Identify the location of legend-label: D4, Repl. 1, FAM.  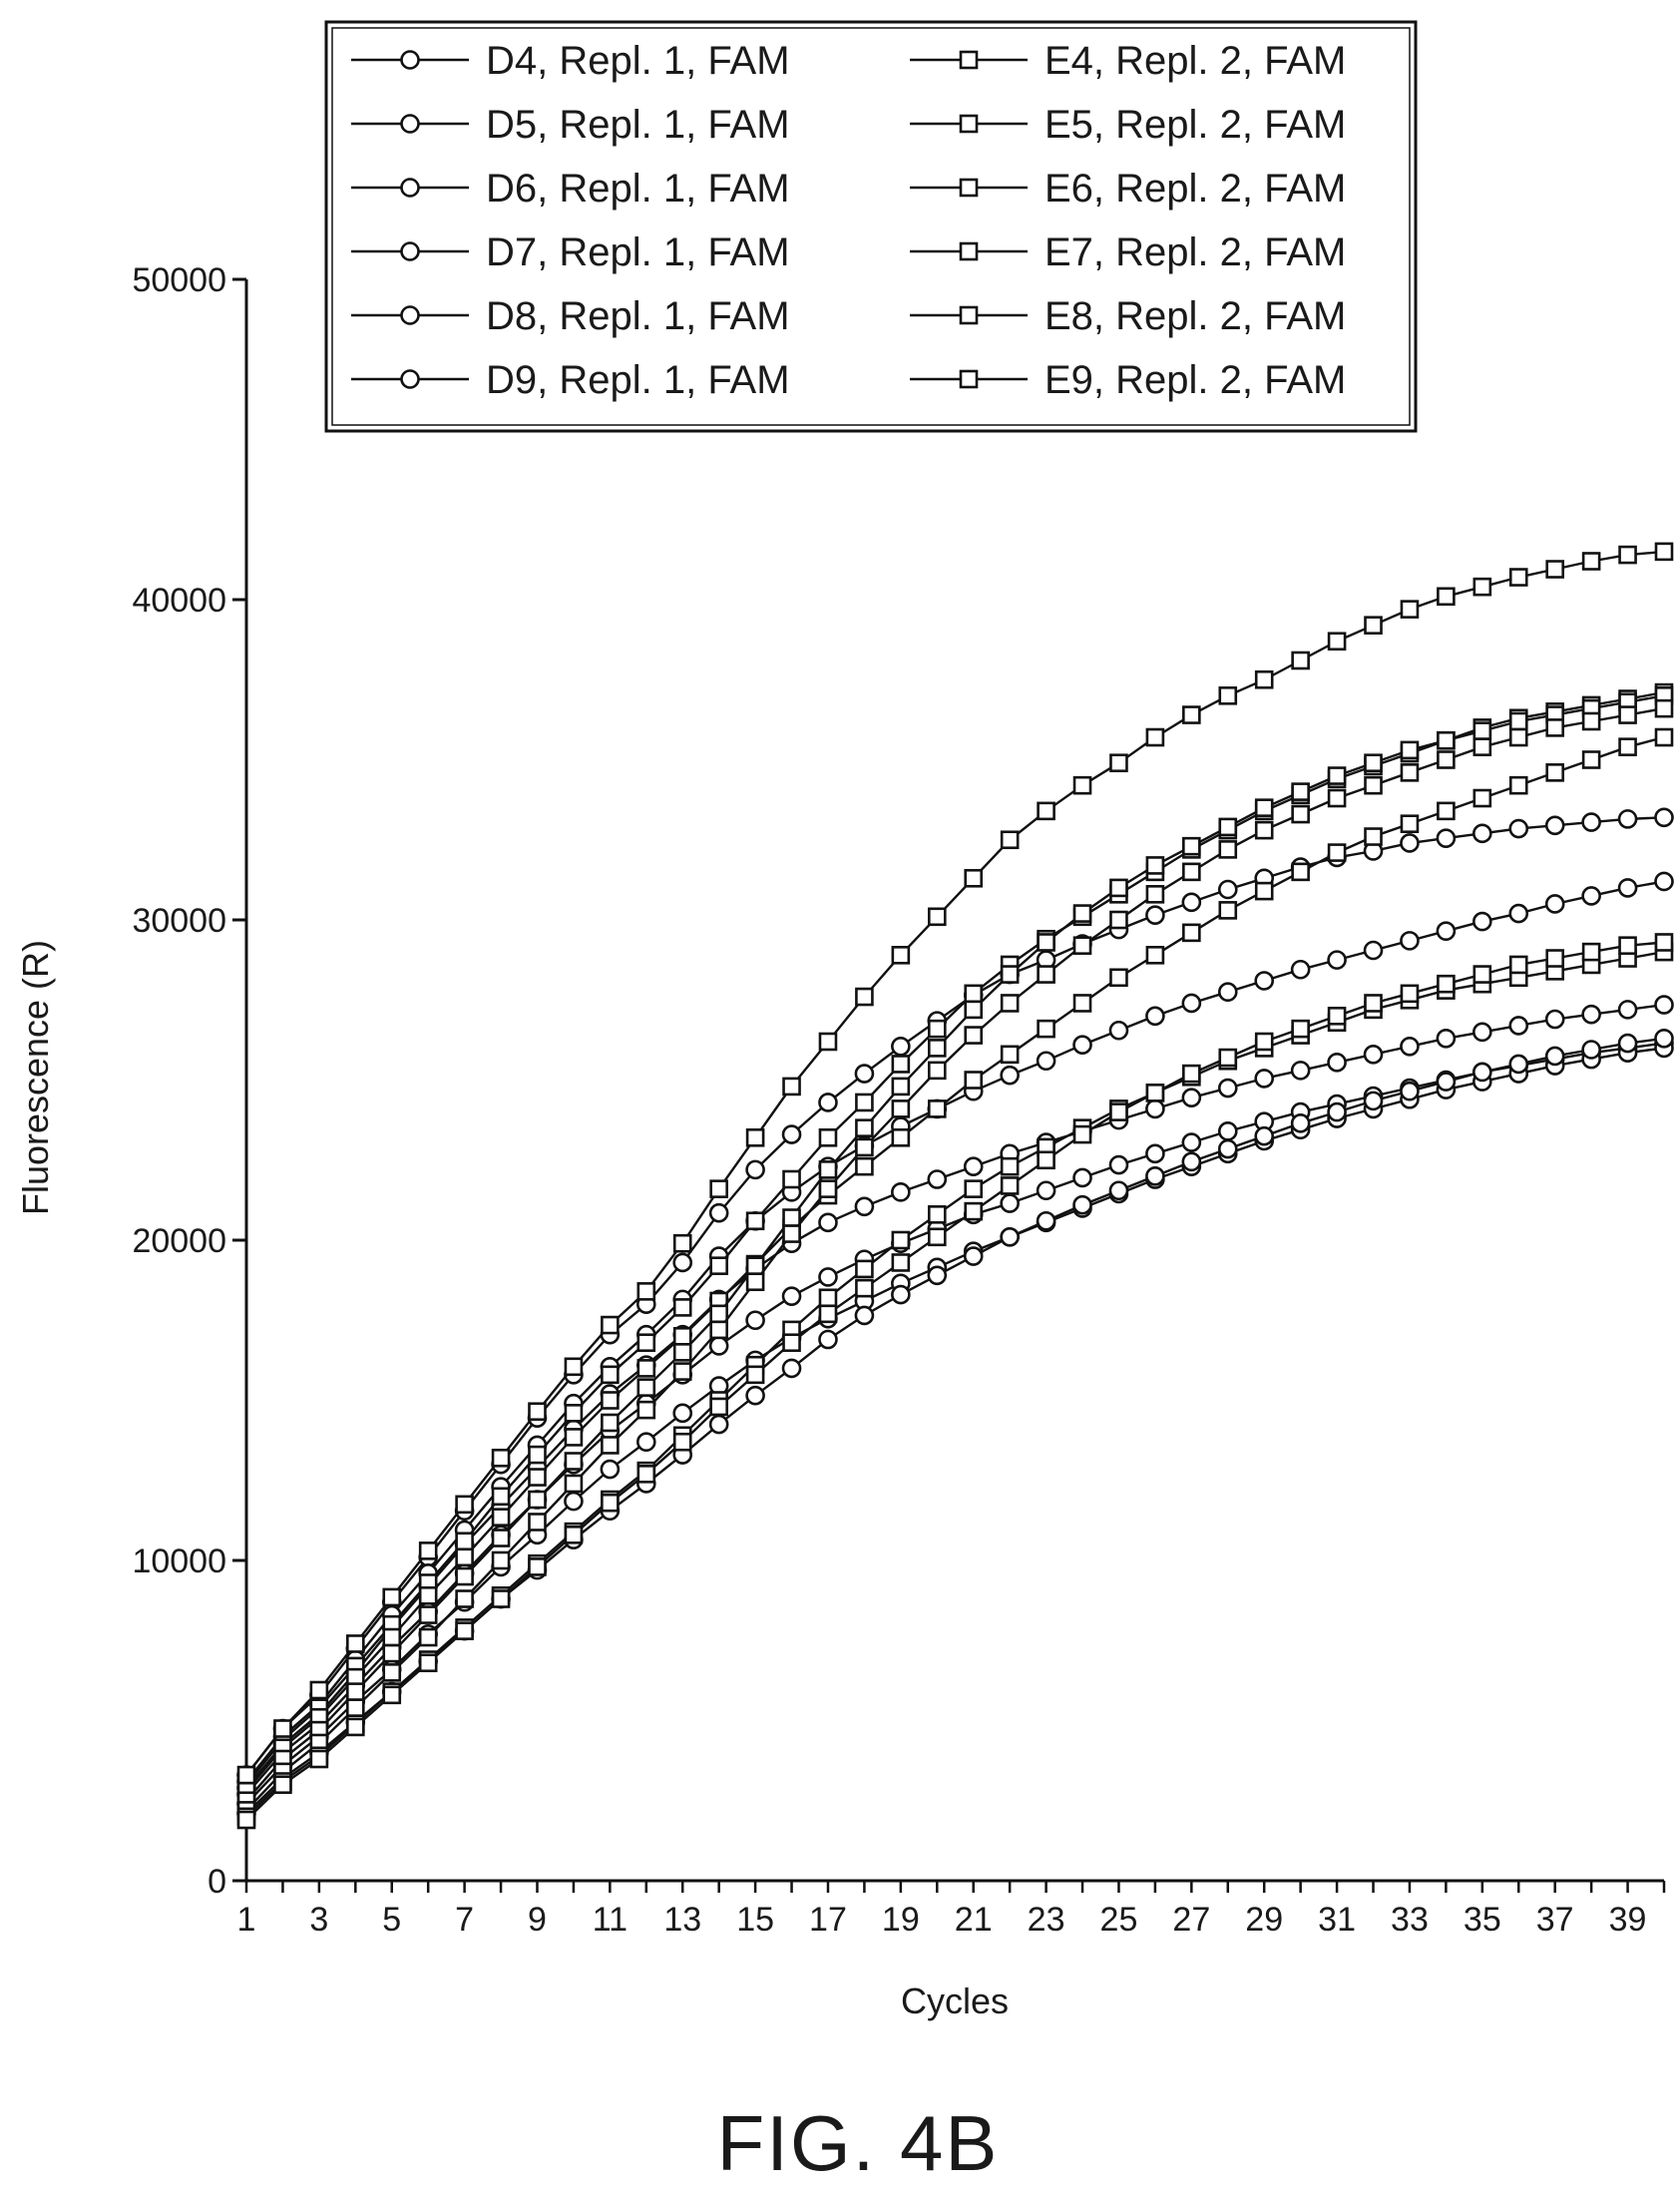
(638, 61).